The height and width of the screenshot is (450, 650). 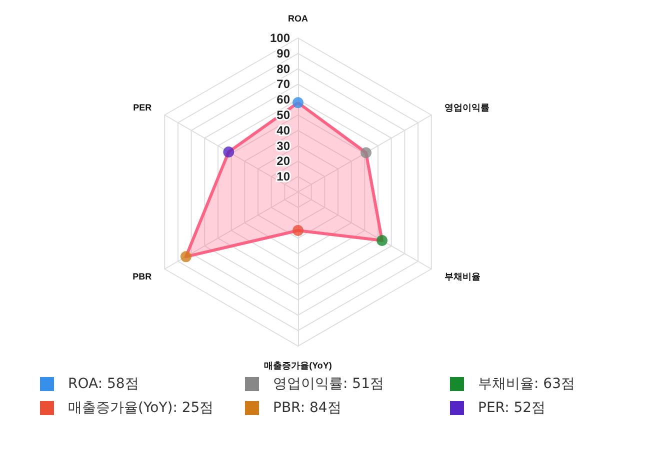 I want to click on spoke-label: ROA, so click(x=298, y=19).